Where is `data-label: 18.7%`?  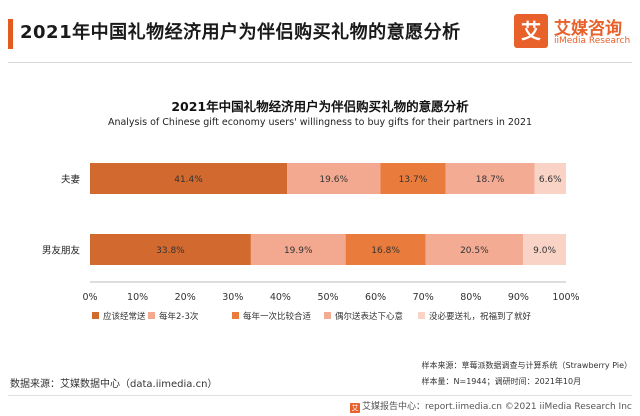
data-label: 18.7% is located at coordinates (490, 180).